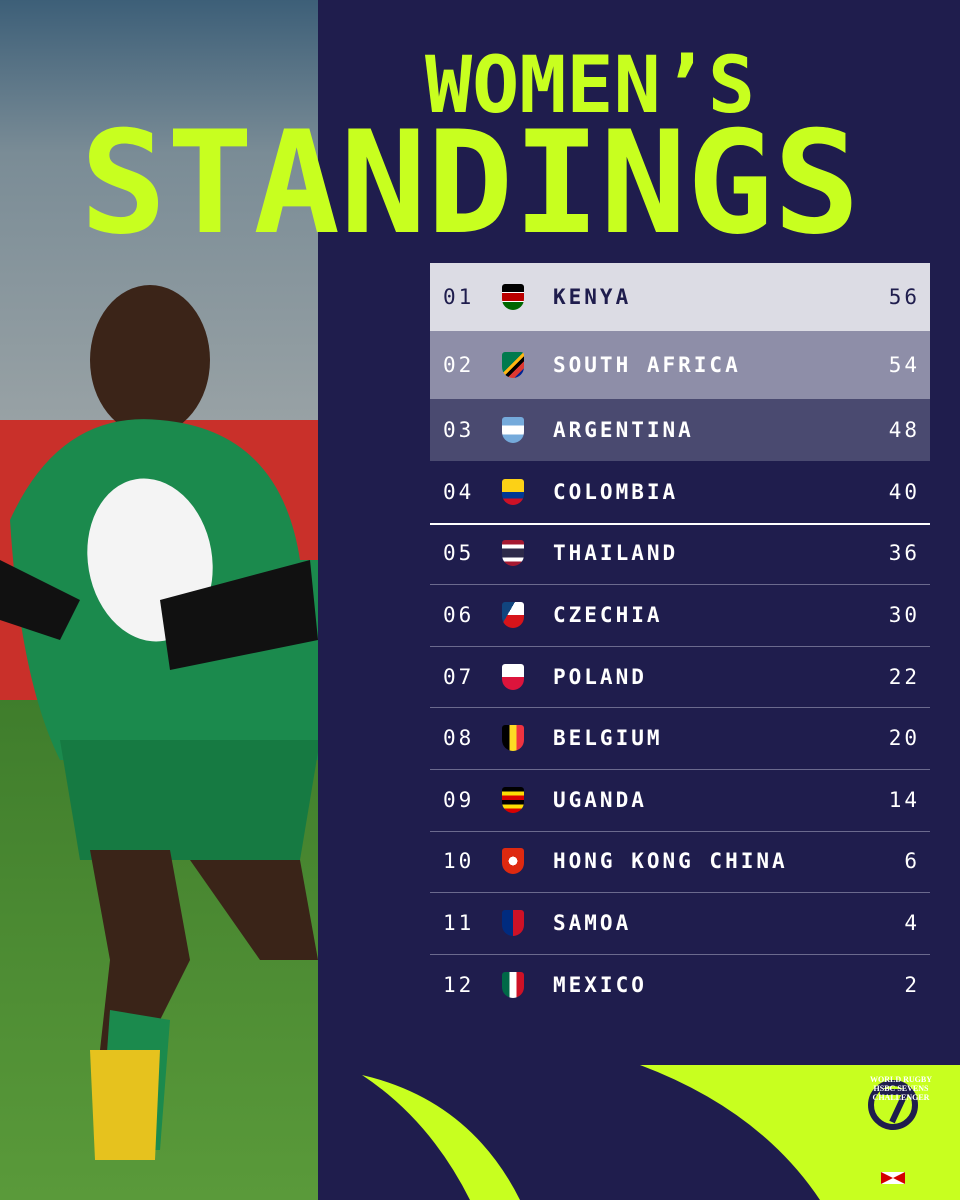  What do you see at coordinates (680, 738) in the screenshot?
I see `standing-row: 08 BELGIUM 20` at bounding box center [680, 738].